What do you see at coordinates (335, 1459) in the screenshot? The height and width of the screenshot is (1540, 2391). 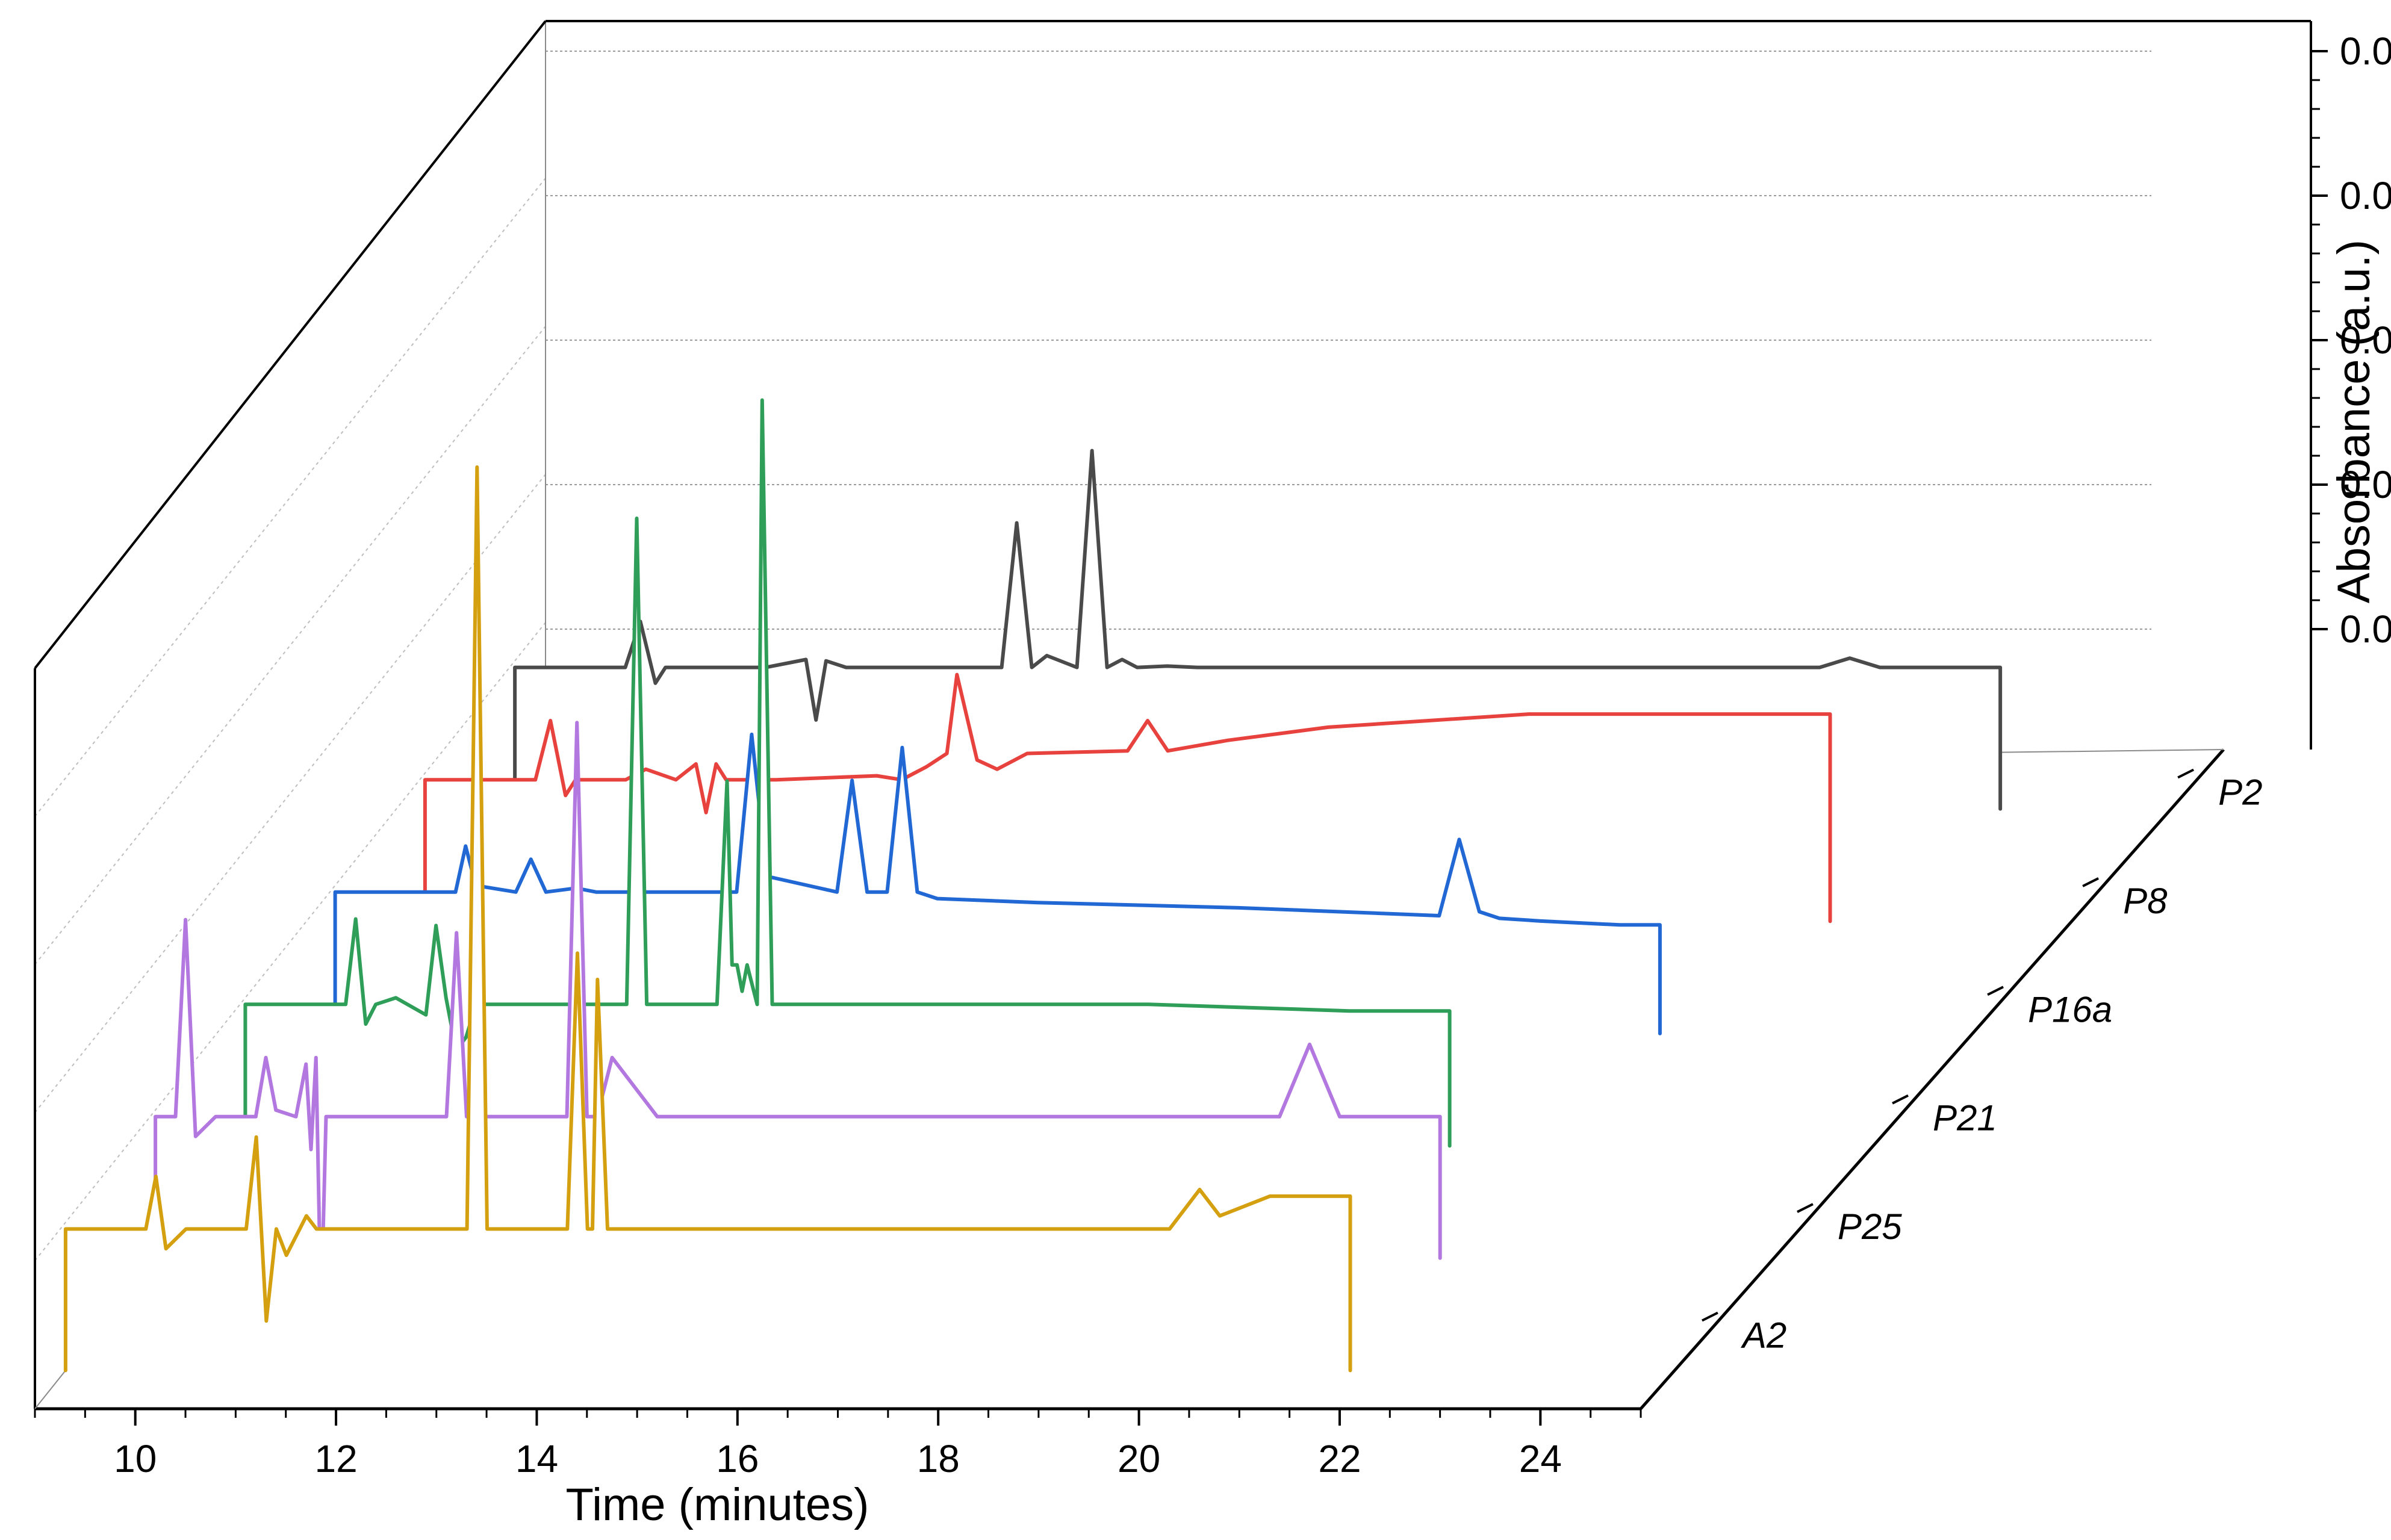 I see `x-tick-label-1: 12` at bounding box center [335, 1459].